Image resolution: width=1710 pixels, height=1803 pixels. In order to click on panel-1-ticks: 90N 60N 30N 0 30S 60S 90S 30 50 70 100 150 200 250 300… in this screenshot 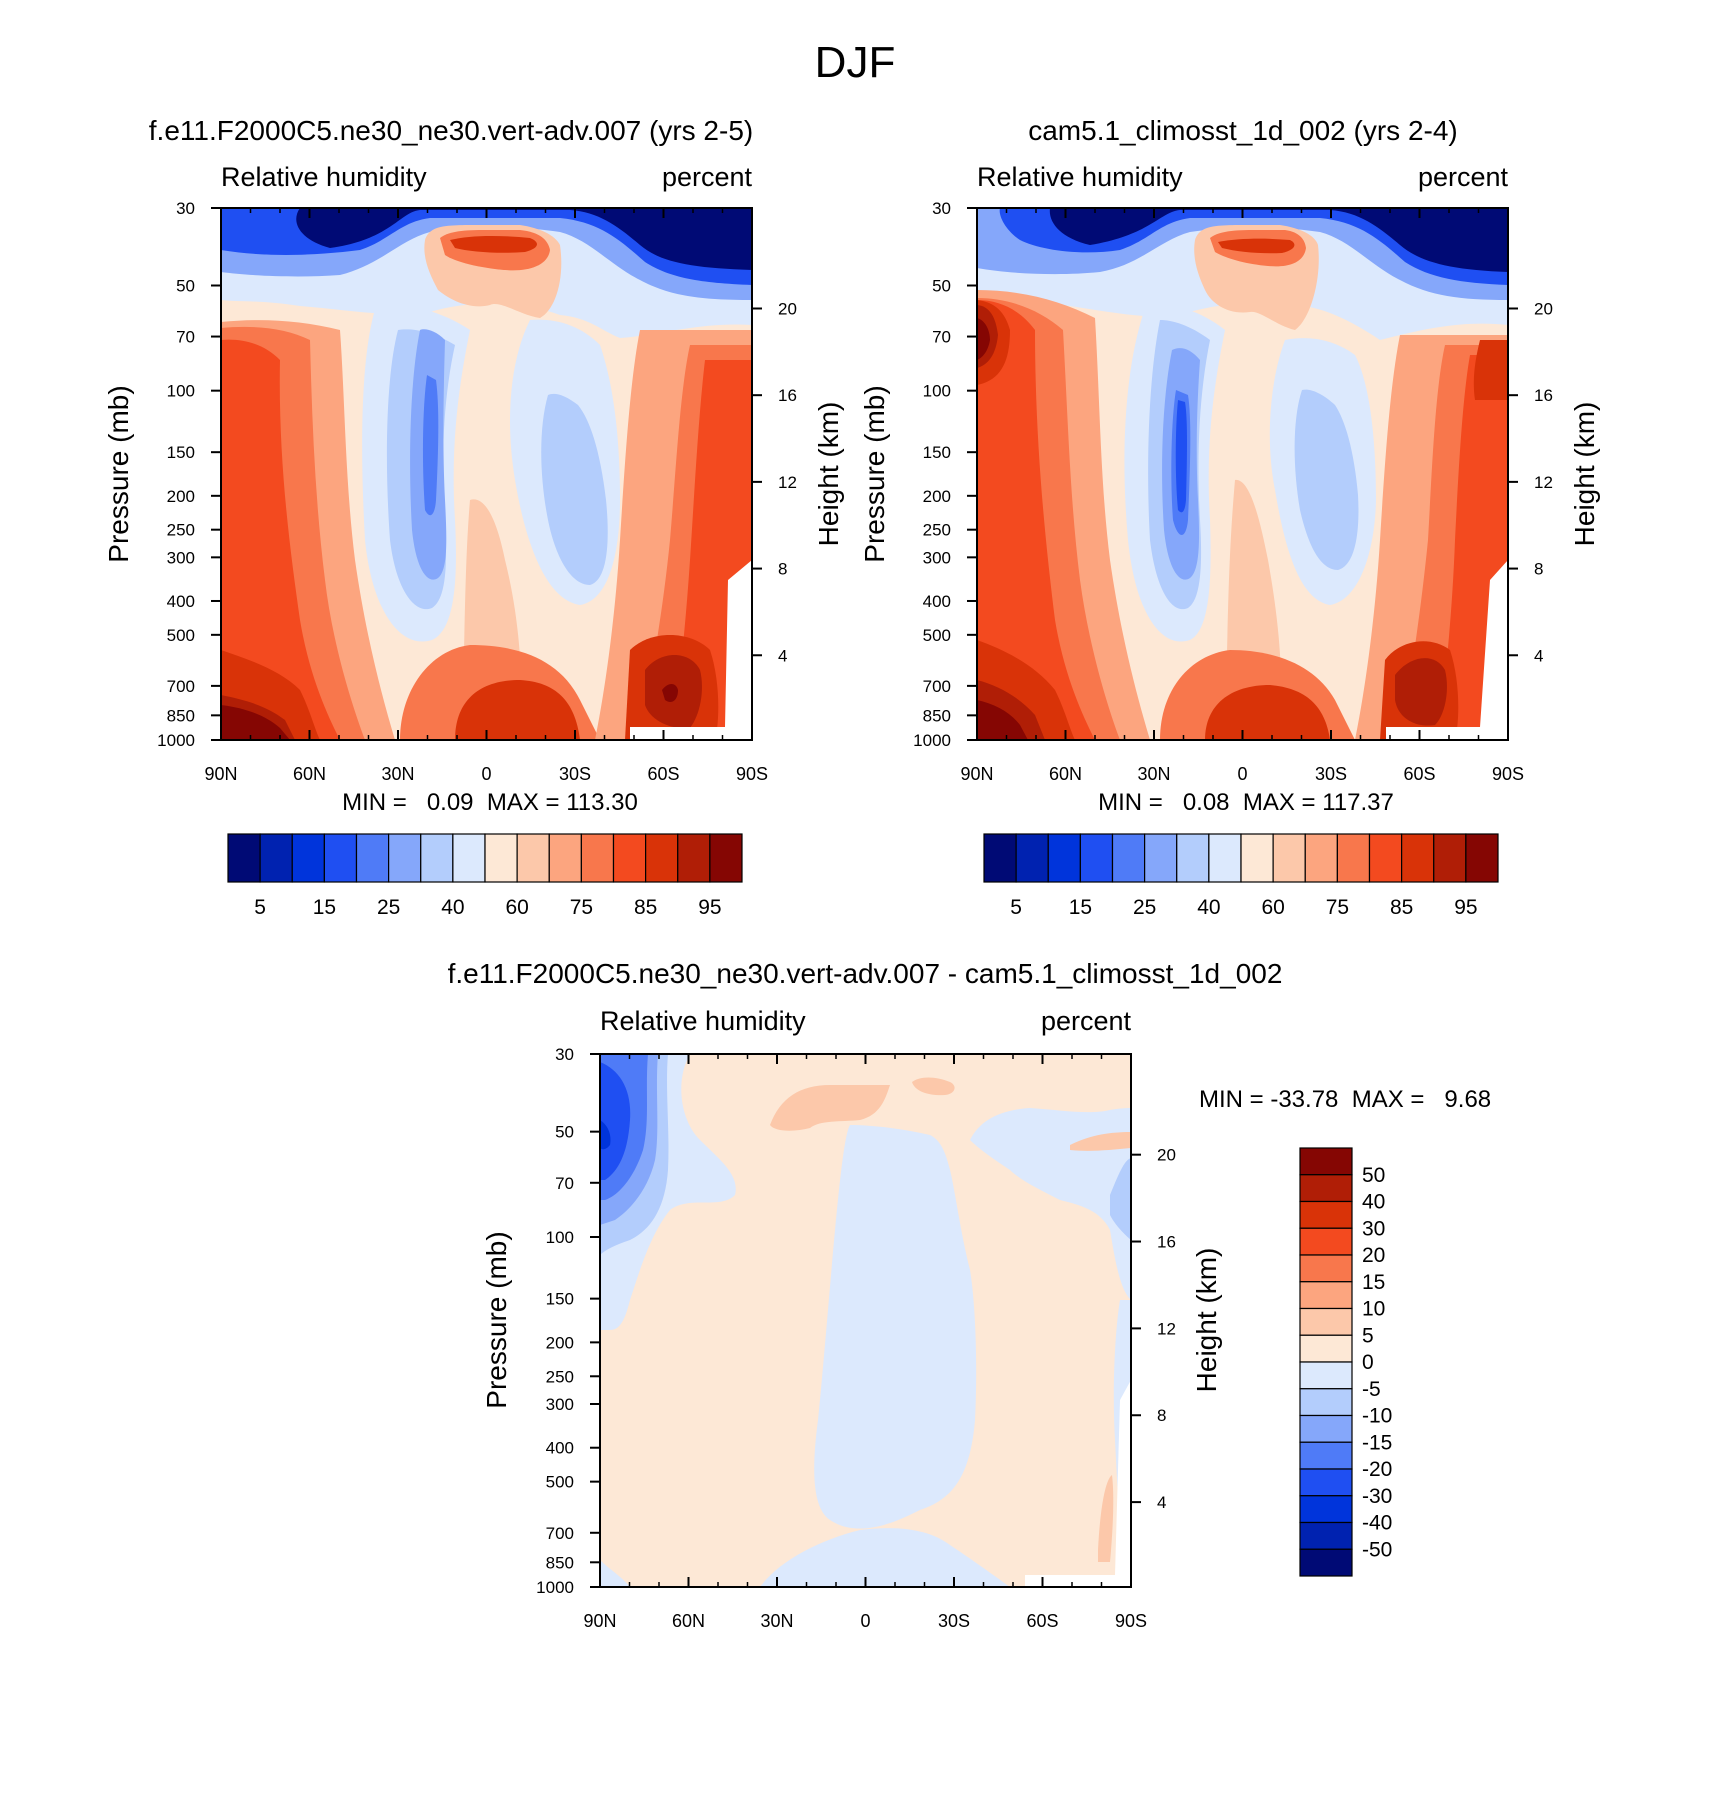, I will do `click(477, 491)`.